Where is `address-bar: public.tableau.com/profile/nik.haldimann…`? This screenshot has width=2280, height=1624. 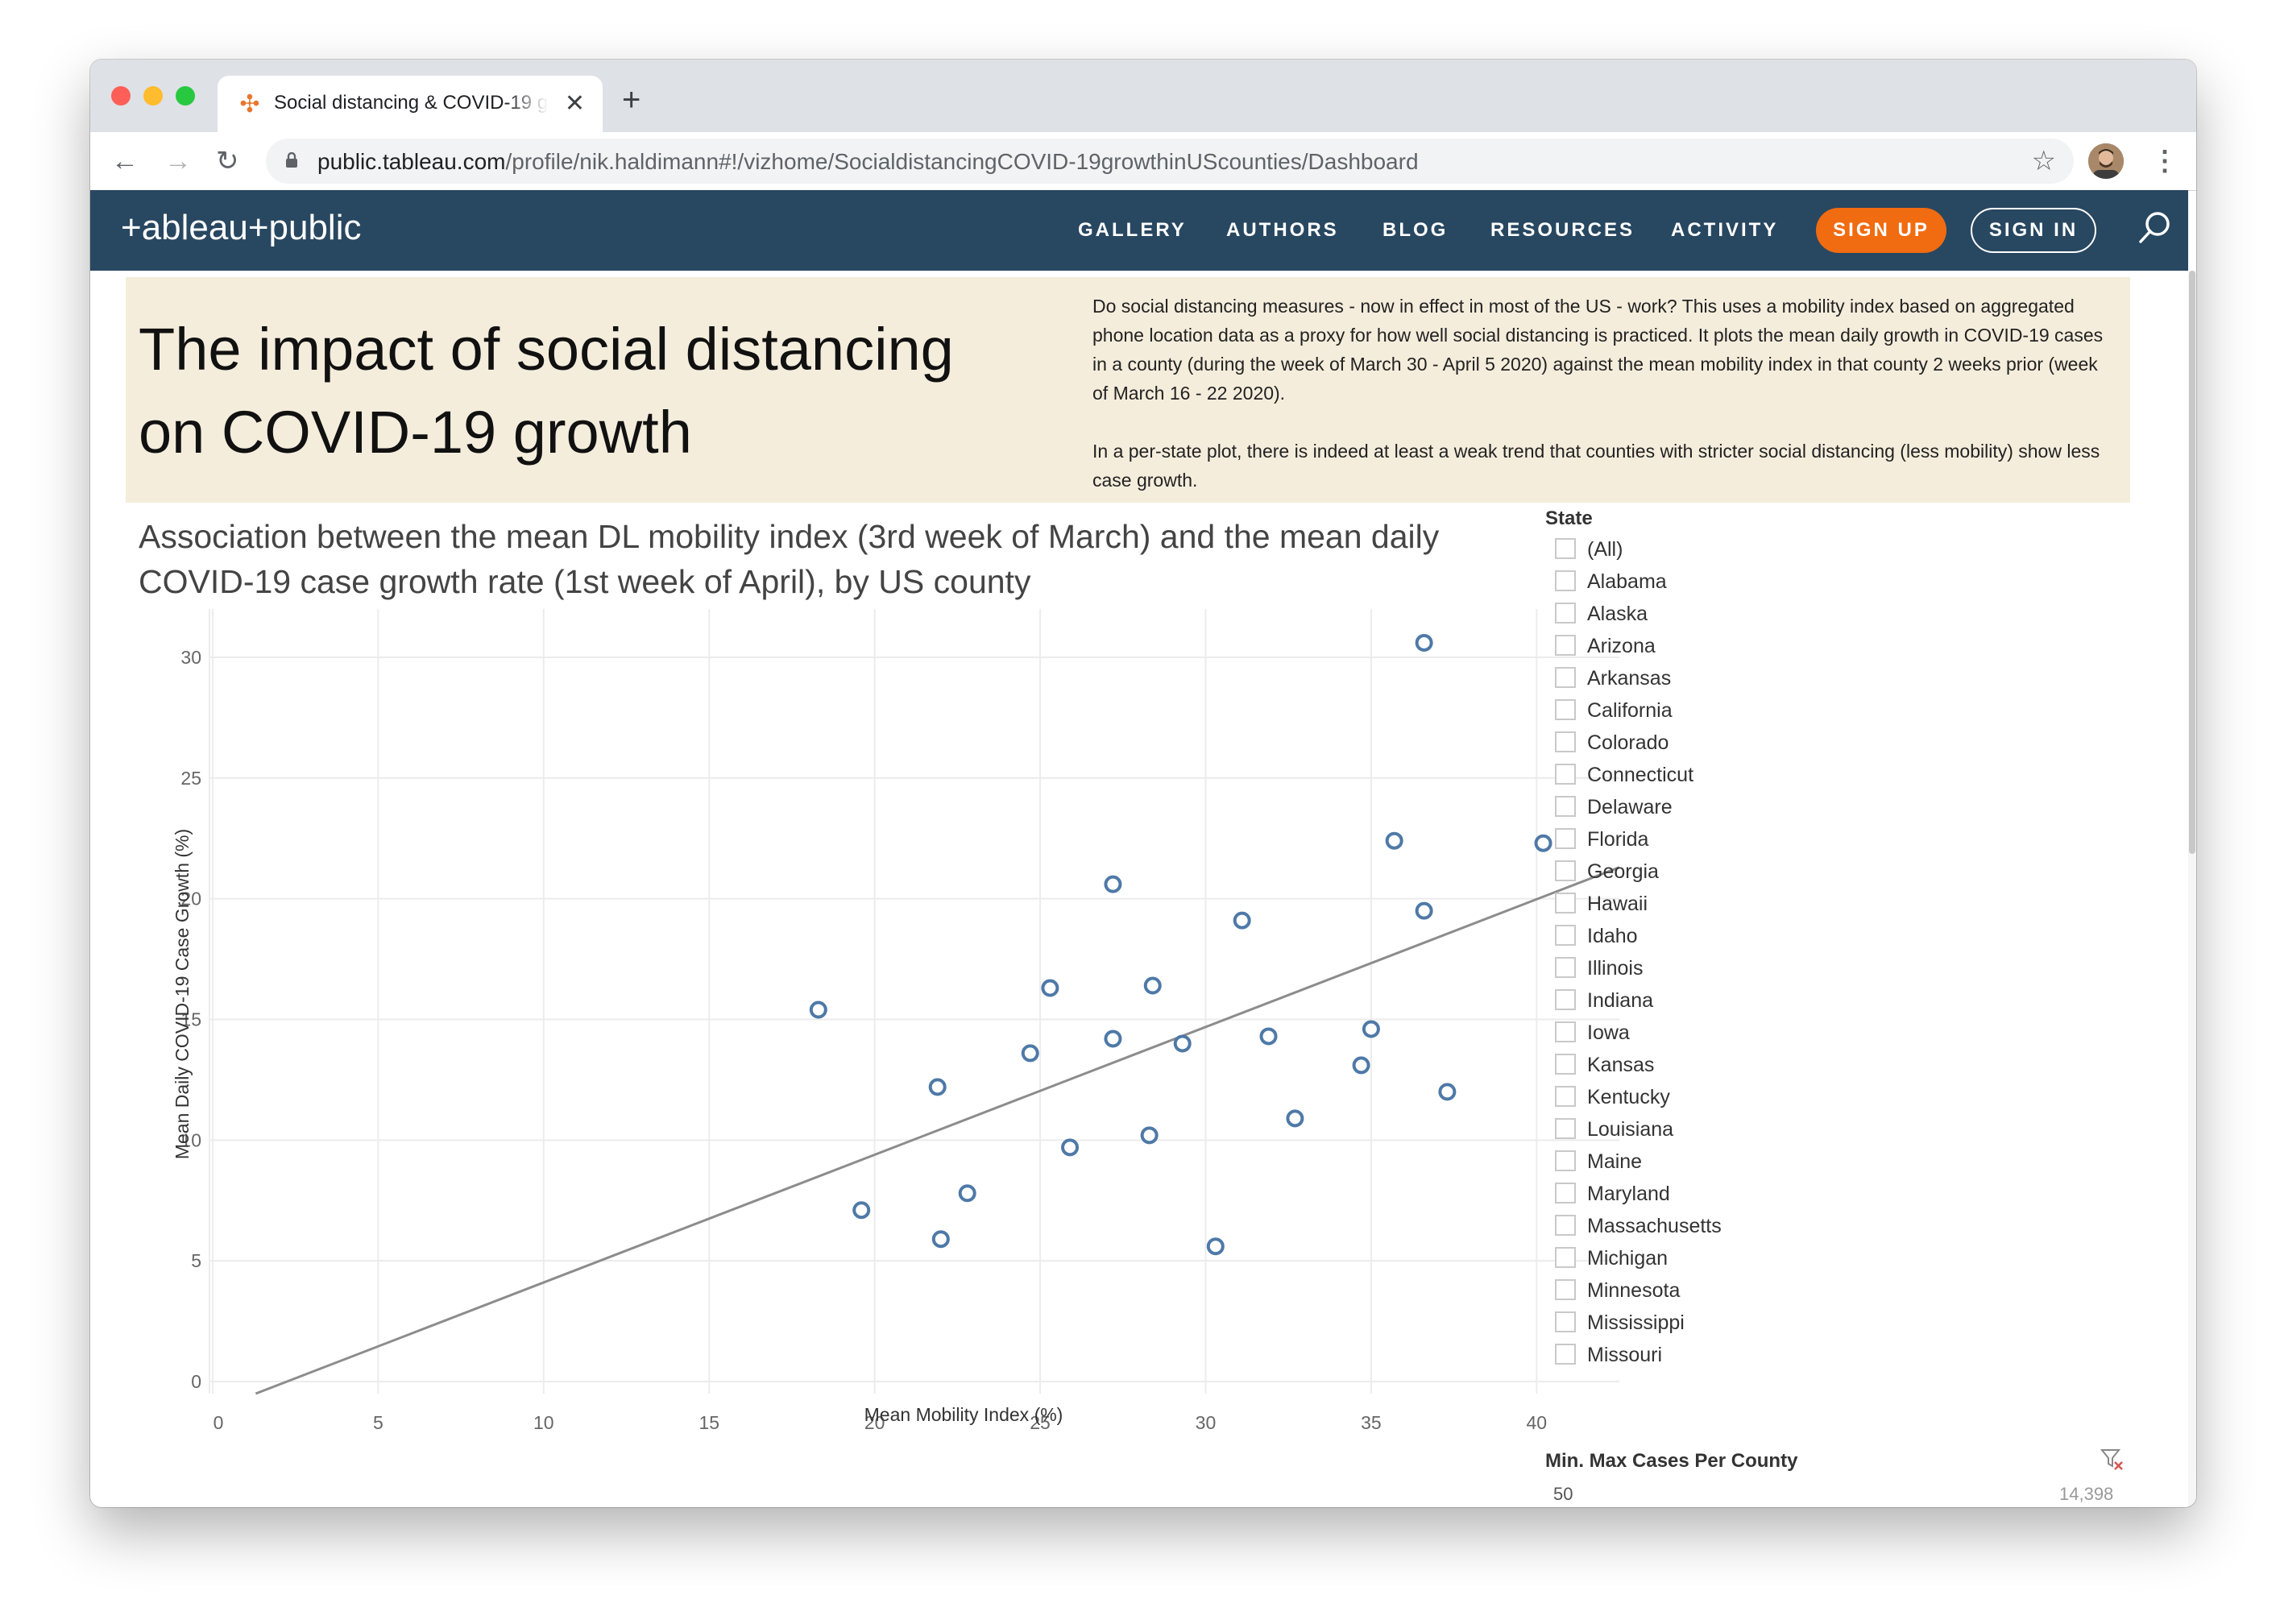
address-bar: public.tableau.com/profile/nik.haldimann… is located at coordinates (1170, 161).